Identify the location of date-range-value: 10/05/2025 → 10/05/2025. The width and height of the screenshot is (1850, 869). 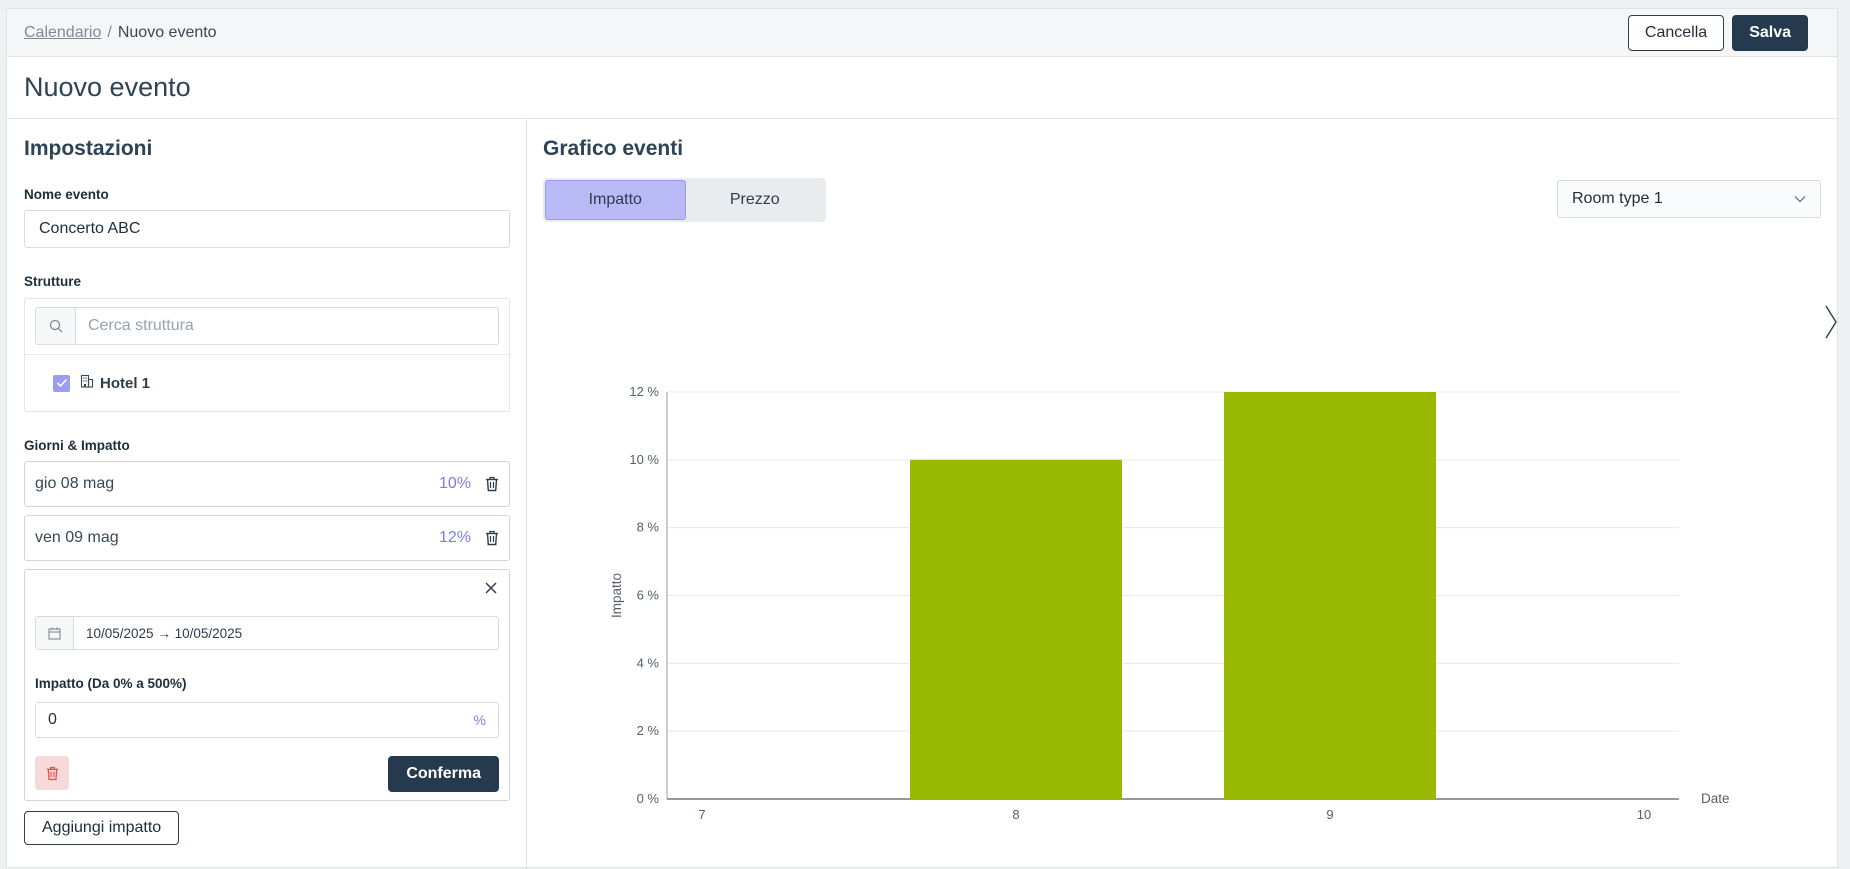
(164, 633).